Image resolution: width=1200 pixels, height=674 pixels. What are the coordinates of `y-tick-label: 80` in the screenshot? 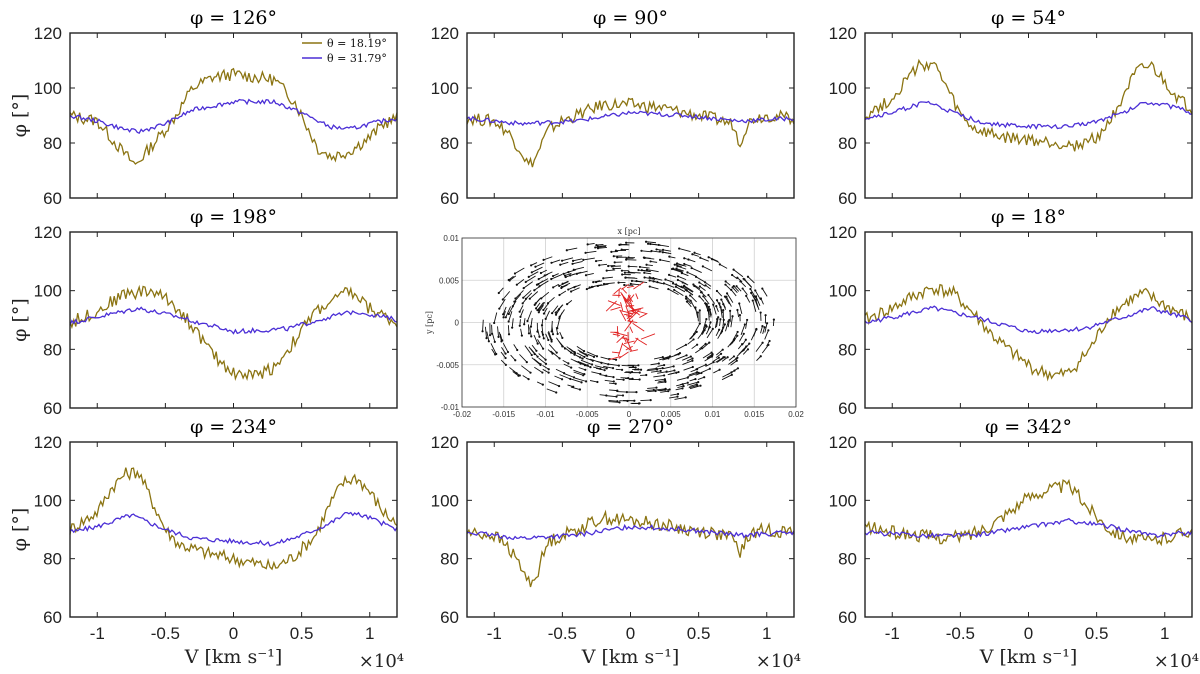 It's located at (847, 559).